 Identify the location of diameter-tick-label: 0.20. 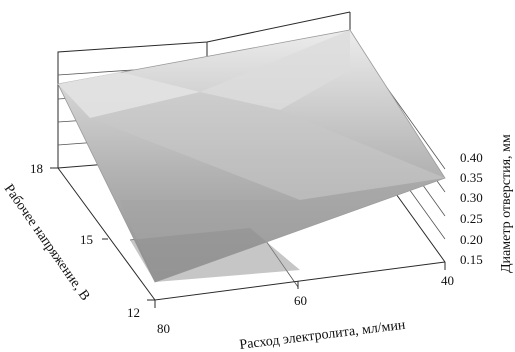
(471, 239).